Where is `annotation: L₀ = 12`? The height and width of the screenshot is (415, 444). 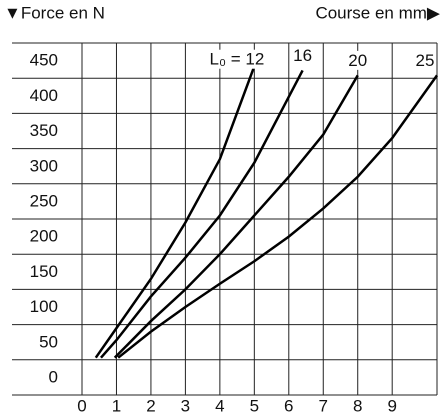 annotation: L₀ = 12 is located at coordinates (237, 59).